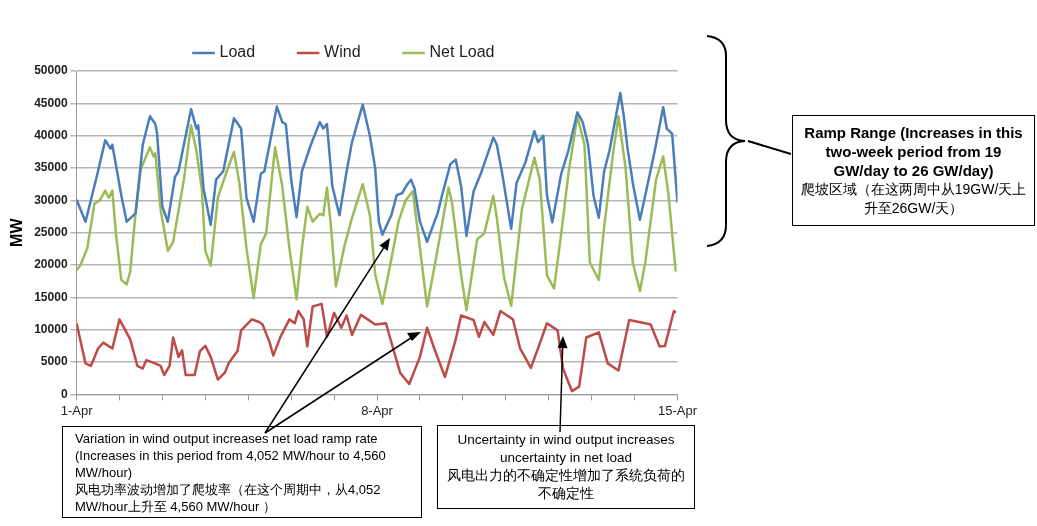 The height and width of the screenshot is (526, 1037). What do you see at coordinates (677, 410) in the screenshot?
I see `x-tick-label: 15-Apr` at bounding box center [677, 410].